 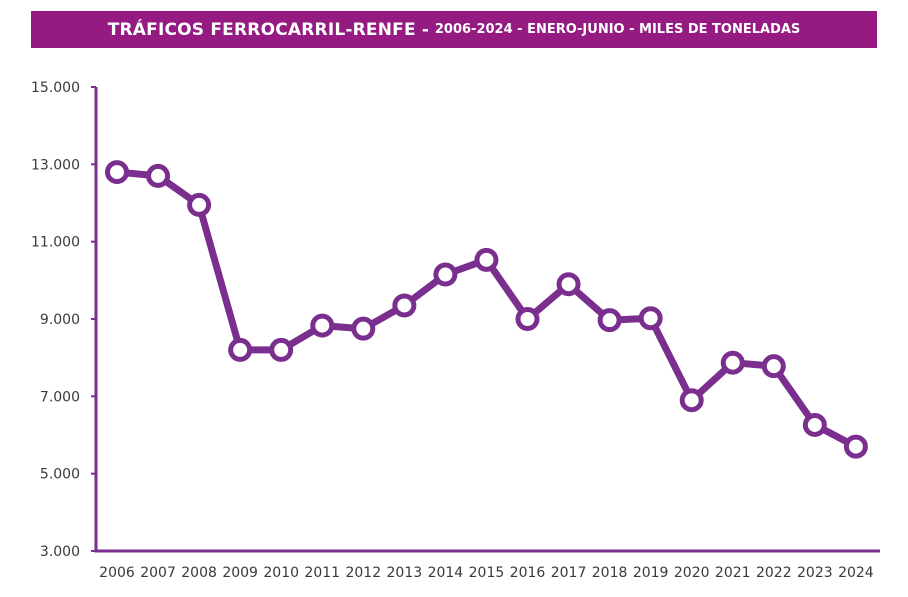 What do you see at coordinates (815, 573) in the screenshot?
I see `x-tick-label: 2023` at bounding box center [815, 573].